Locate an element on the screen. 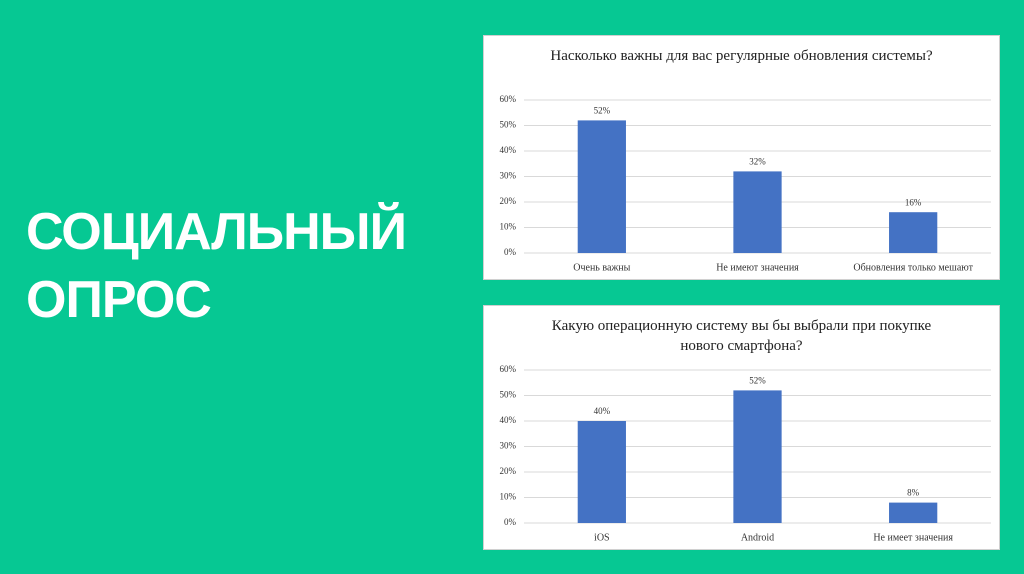 The height and width of the screenshot is (574, 1024). data-label: 32% is located at coordinates (757, 161).